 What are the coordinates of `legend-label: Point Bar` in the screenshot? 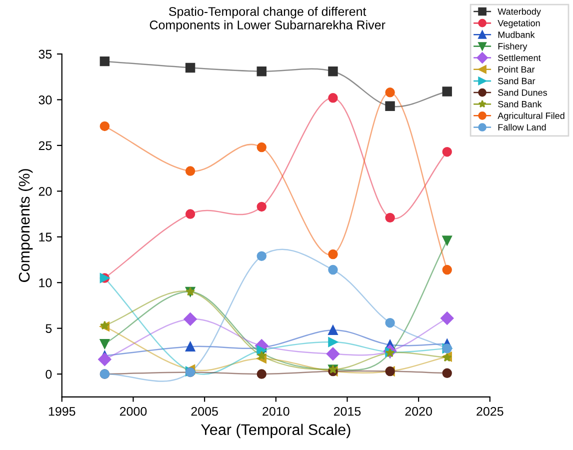 It's located at (516, 69).